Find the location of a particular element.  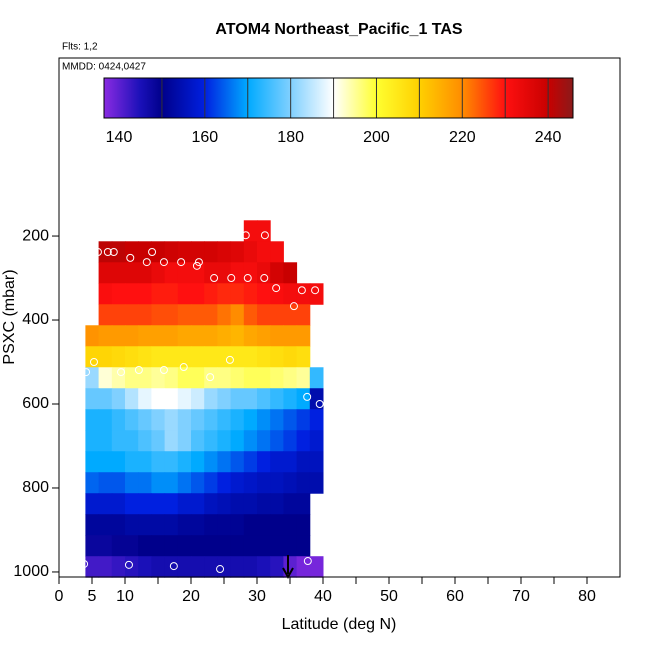

y-tick-label: 1000 is located at coordinates (31, 571).